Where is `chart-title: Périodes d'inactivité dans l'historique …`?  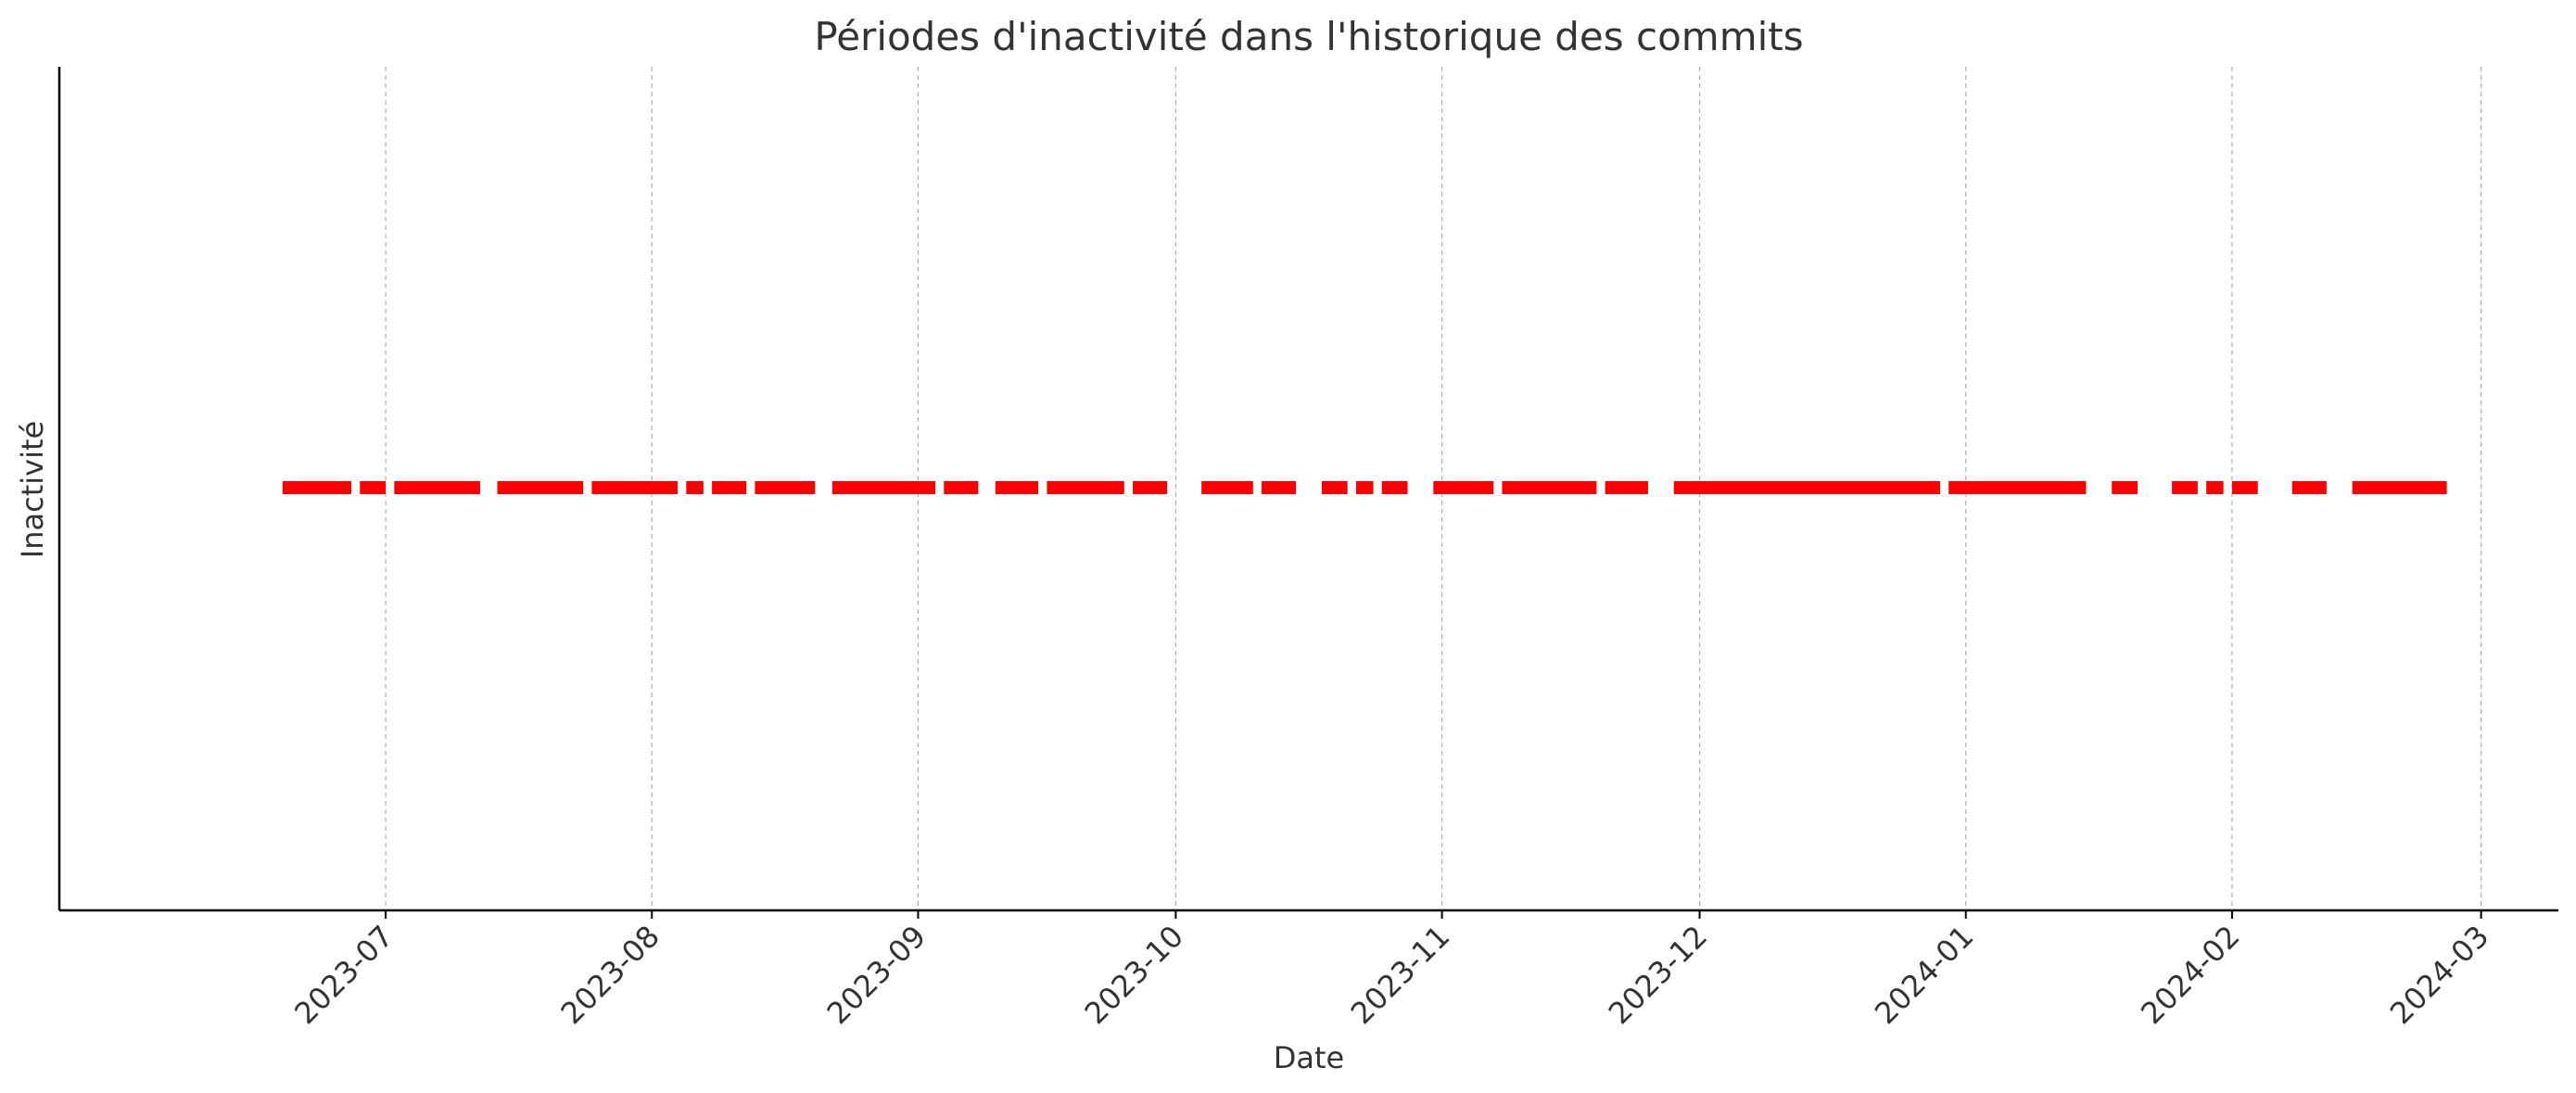 chart-title: Périodes d'inactivité dans l'historique … is located at coordinates (1308, 36).